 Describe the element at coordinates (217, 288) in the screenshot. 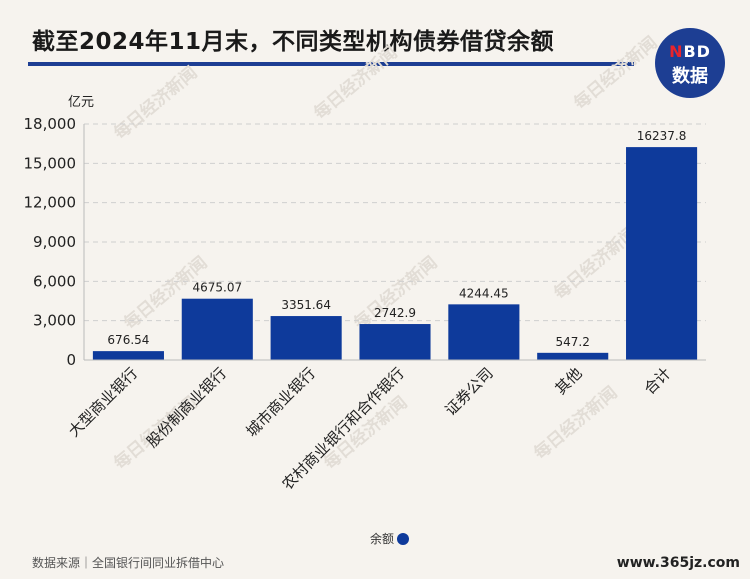

I see `bar-value-label: 4675.07` at that location.